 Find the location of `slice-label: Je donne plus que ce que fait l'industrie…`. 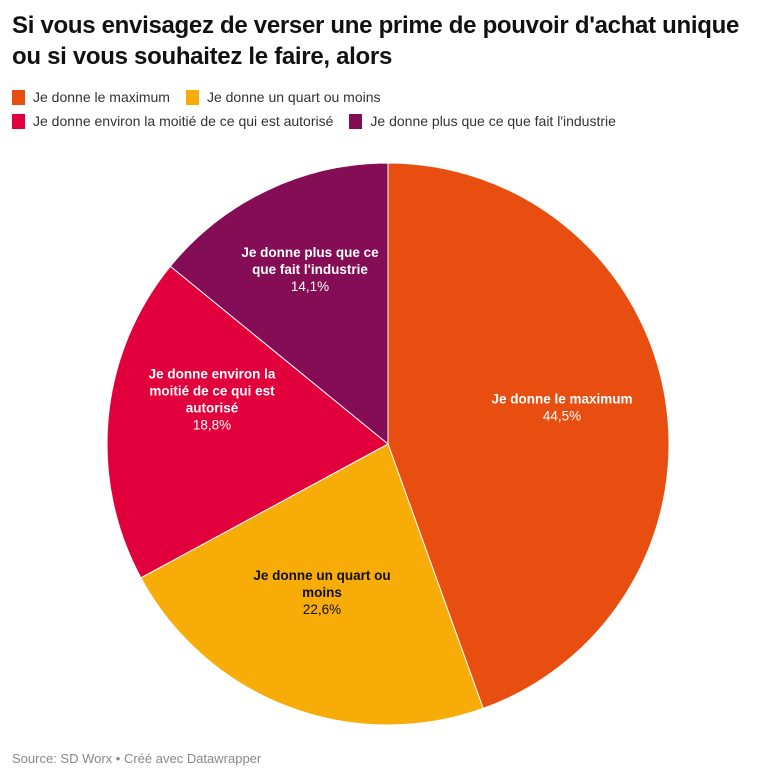

slice-label: Je donne plus que ce que fait l'industrie… is located at coordinates (310, 269).